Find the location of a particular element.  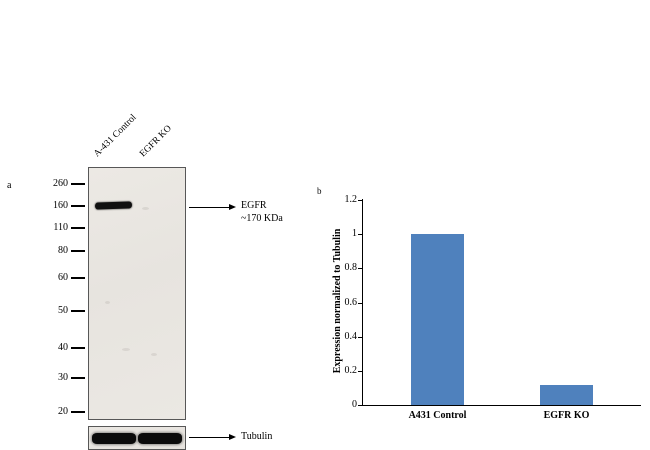

mw-marker-label: 40 is located at coordinates (63, 347).